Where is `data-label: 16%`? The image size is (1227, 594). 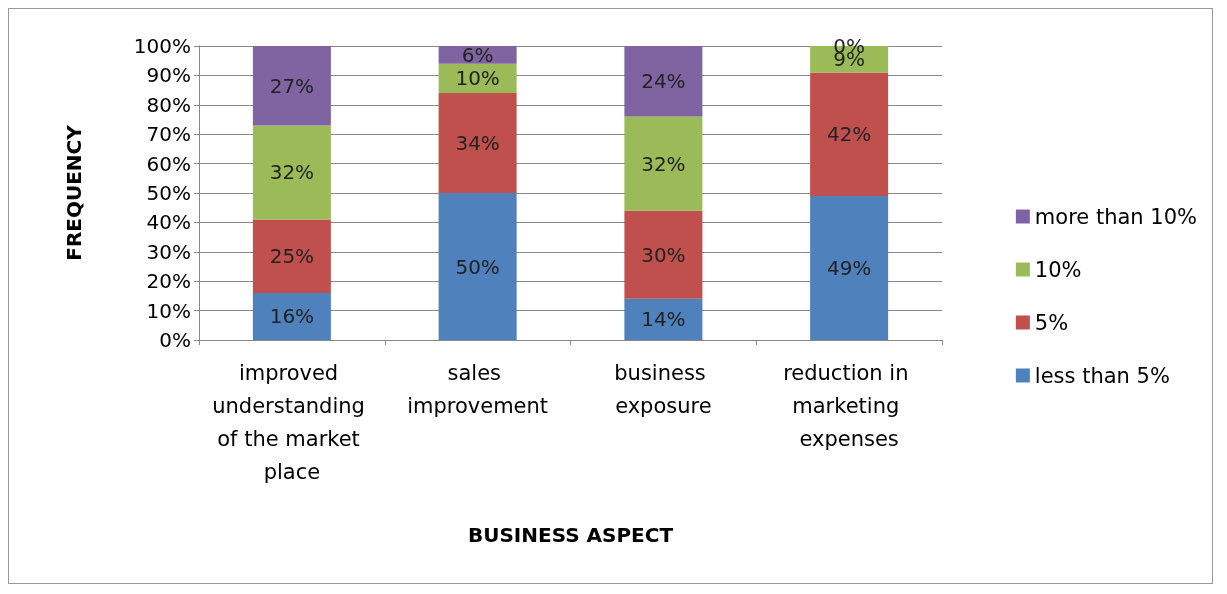
data-label: 16% is located at coordinates (292, 316).